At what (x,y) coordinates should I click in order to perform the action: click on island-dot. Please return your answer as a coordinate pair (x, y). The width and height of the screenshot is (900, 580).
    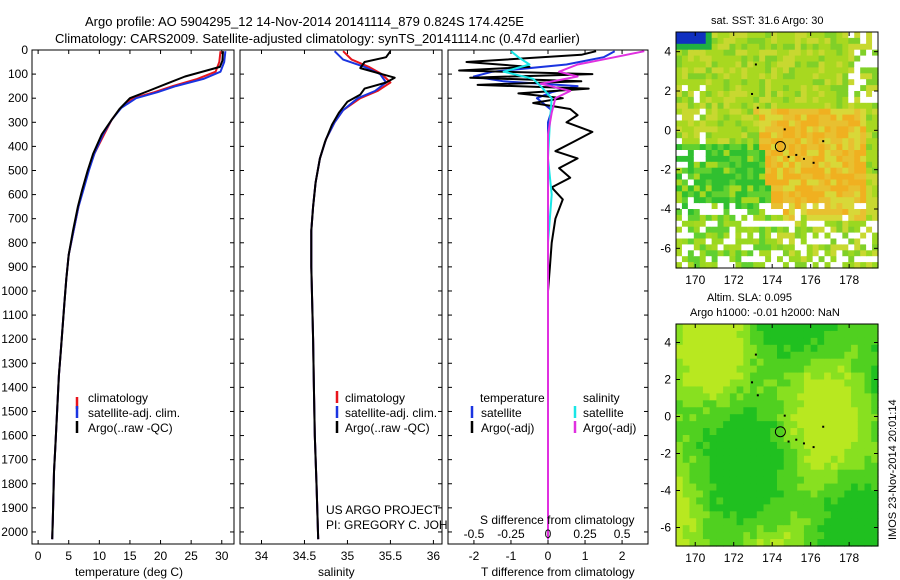
    Looking at the image, I should click on (755, 64).